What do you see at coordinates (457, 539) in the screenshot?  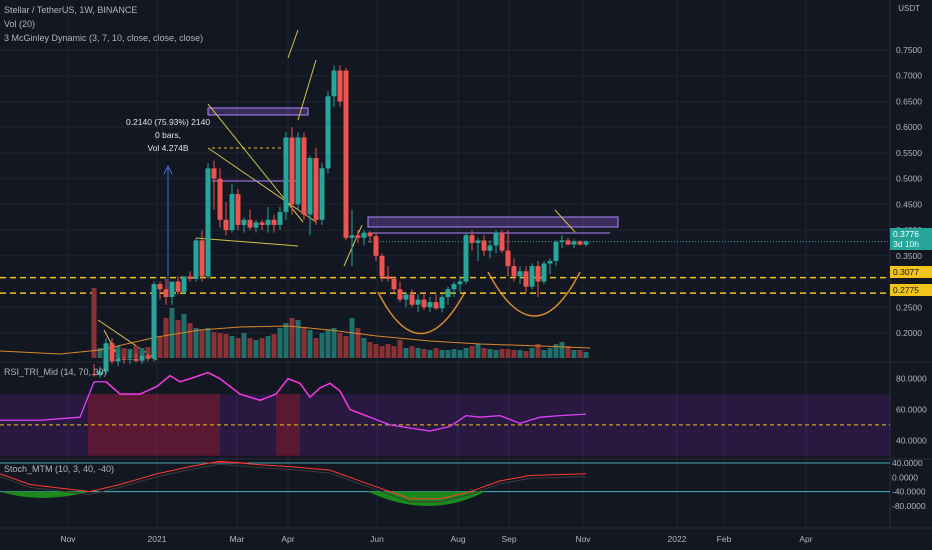 I see `time-tick-label: Aug` at bounding box center [457, 539].